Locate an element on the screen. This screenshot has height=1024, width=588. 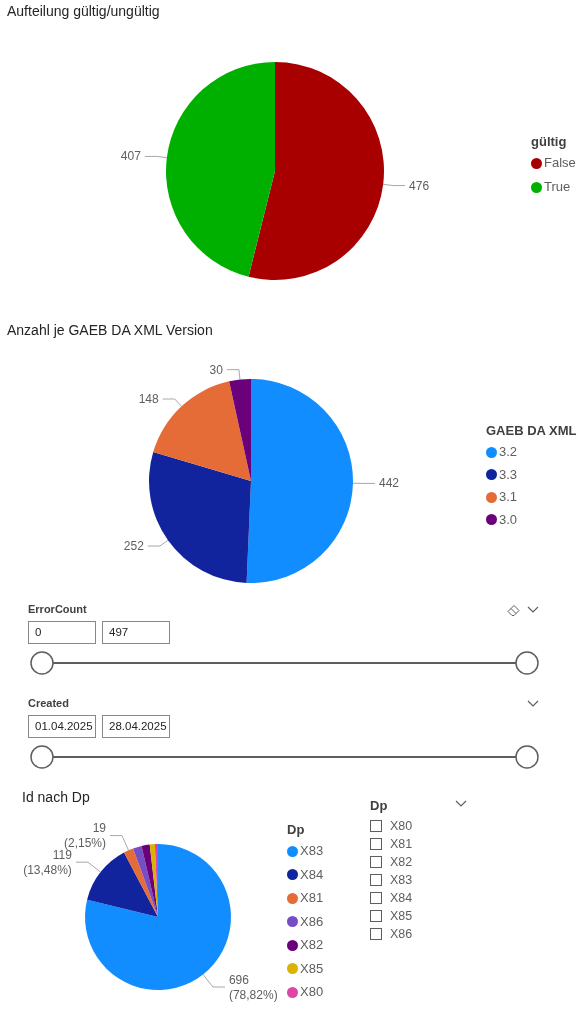
legend-label: X80 is located at coordinates (312, 992).